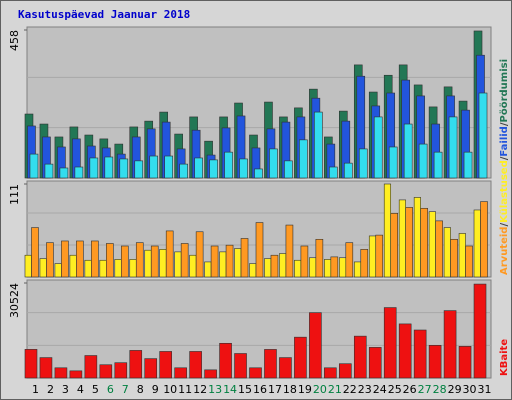 The width and height of the screenshot is (512, 400). I want to click on y-tick-label: 111, so click(14, 194).